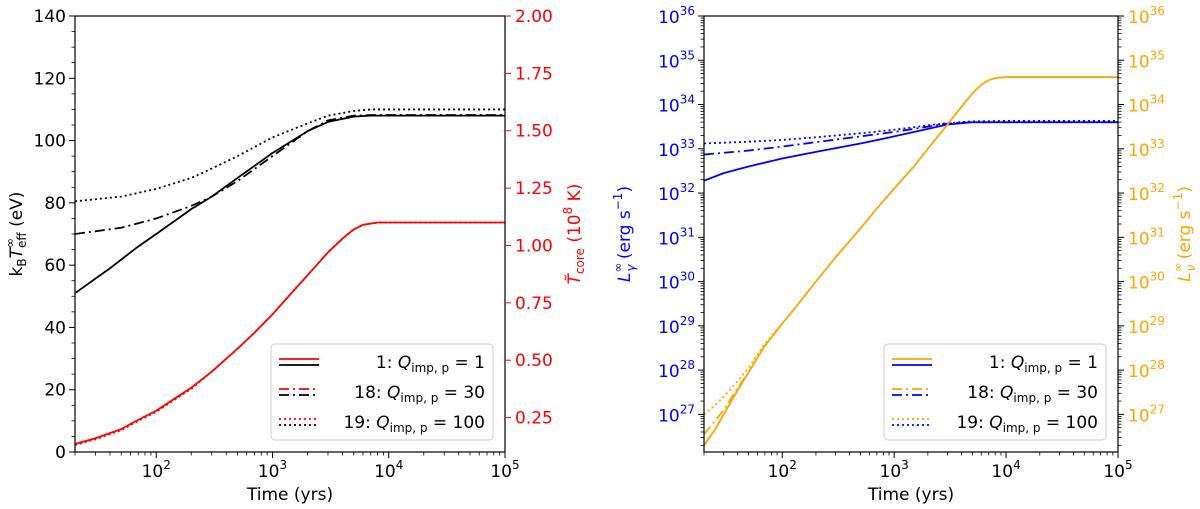 This screenshot has height=509, width=1200. What do you see at coordinates (55, 266) in the screenshot?
I see `y-left-tick-label: 60` at bounding box center [55, 266].